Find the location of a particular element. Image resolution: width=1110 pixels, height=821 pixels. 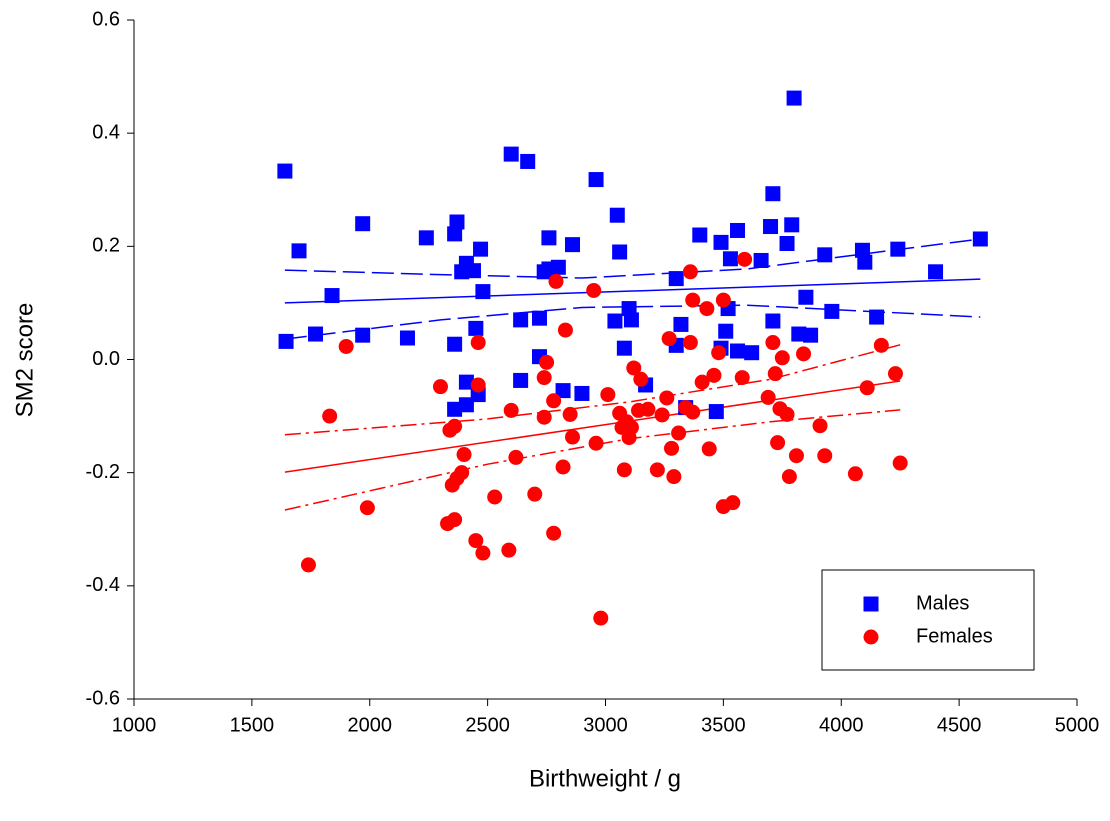

legend-label: Males is located at coordinates (942, 603).